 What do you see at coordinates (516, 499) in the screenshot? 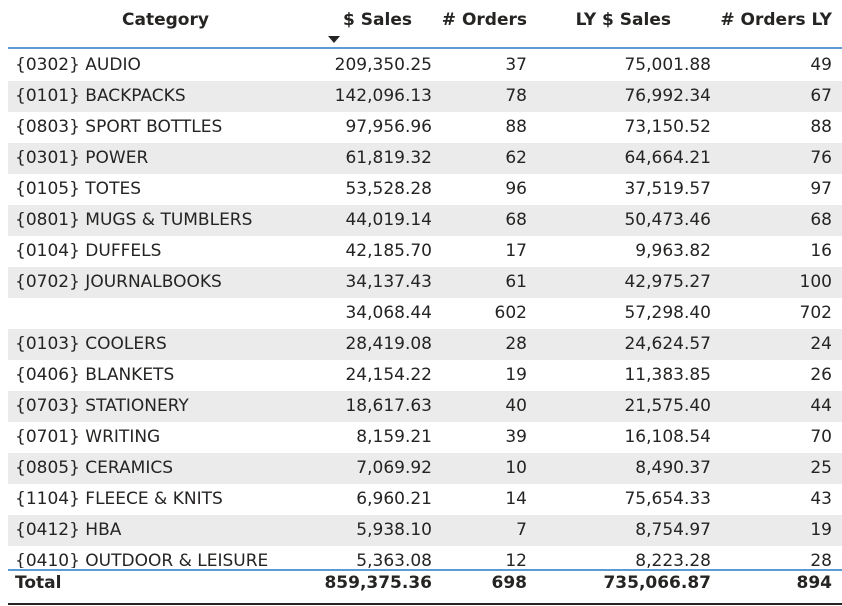
I see `cell-orders: 14` at bounding box center [516, 499].